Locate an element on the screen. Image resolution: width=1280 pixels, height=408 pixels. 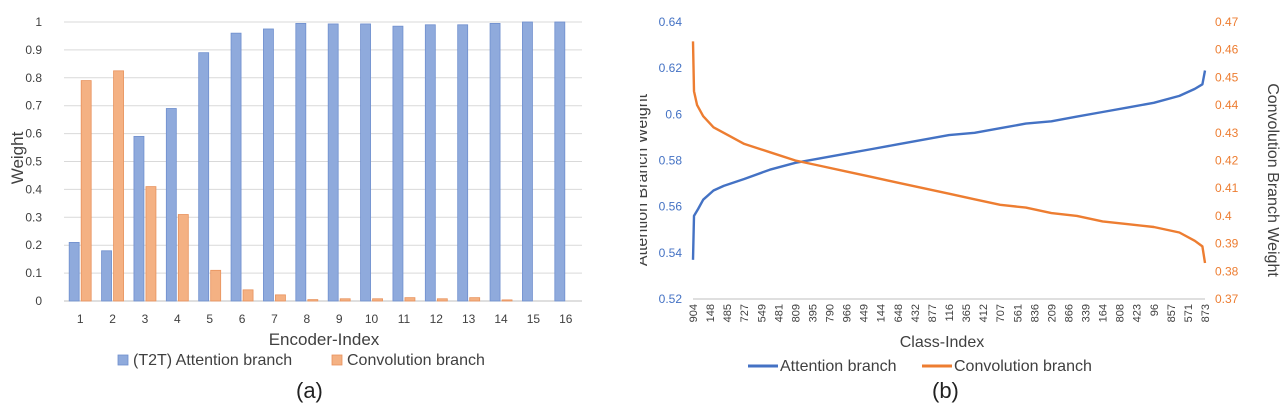
chart-a-legend-label: (T2T) Attention branch is located at coordinates (212, 360).